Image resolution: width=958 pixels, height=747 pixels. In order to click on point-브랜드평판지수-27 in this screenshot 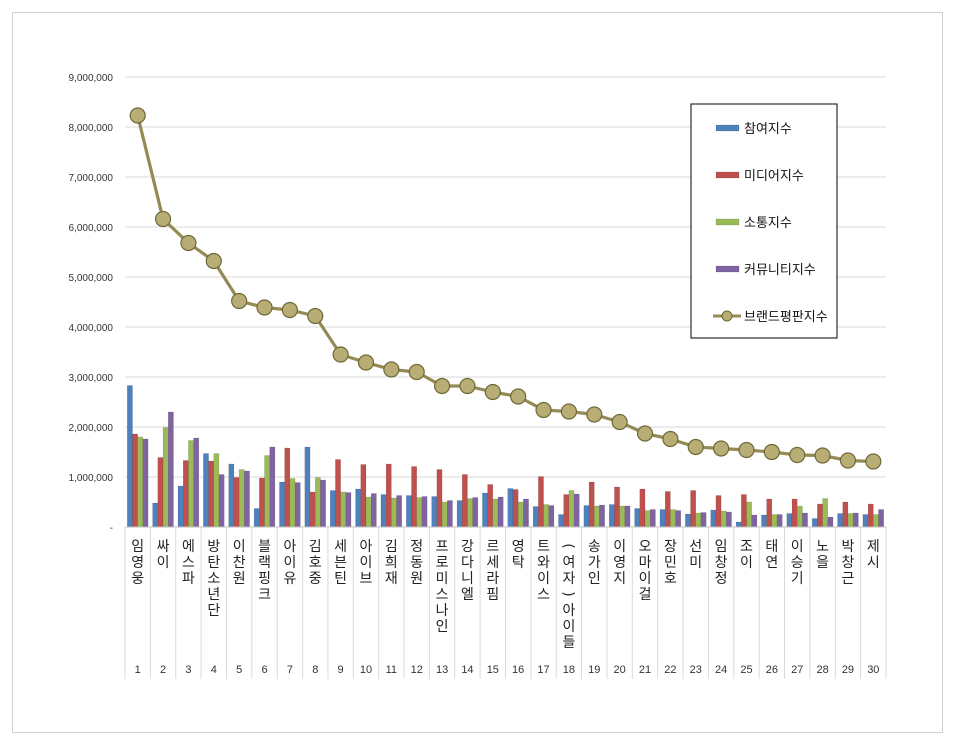, I will do `click(797, 455)`.